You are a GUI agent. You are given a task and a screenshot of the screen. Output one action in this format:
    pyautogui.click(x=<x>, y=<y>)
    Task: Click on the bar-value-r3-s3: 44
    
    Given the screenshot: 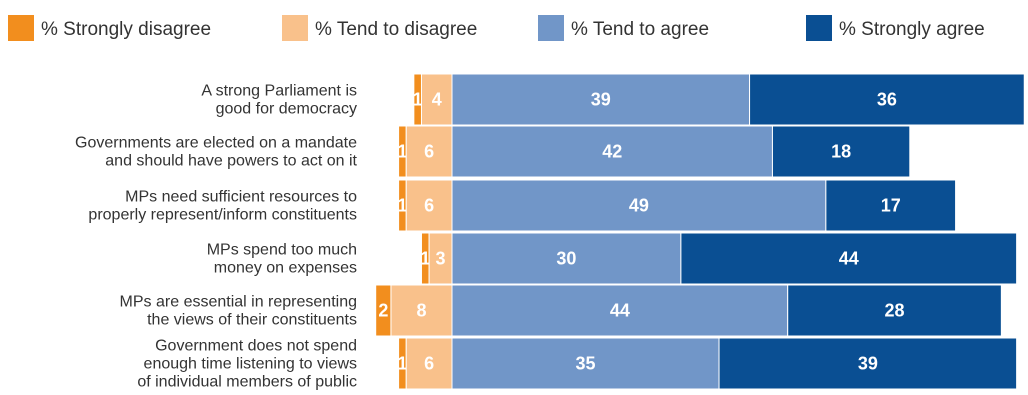 What is the action you would take?
    pyautogui.click(x=849, y=259)
    